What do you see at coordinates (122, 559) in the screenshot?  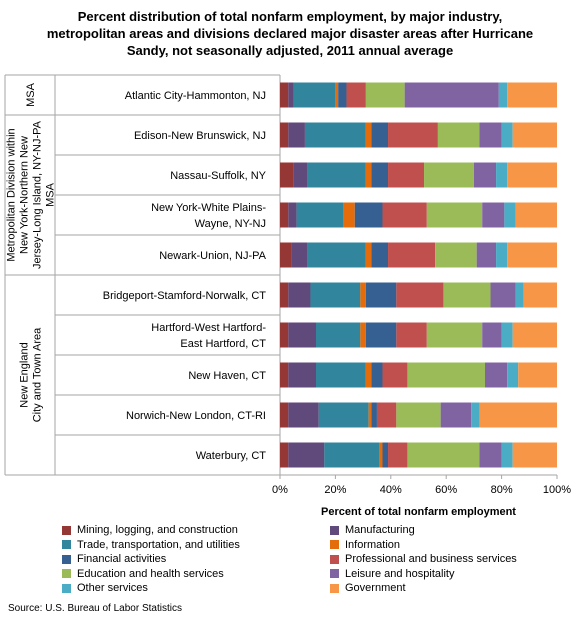 I see `legend-label: Financial activities` at bounding box center [122, 559].